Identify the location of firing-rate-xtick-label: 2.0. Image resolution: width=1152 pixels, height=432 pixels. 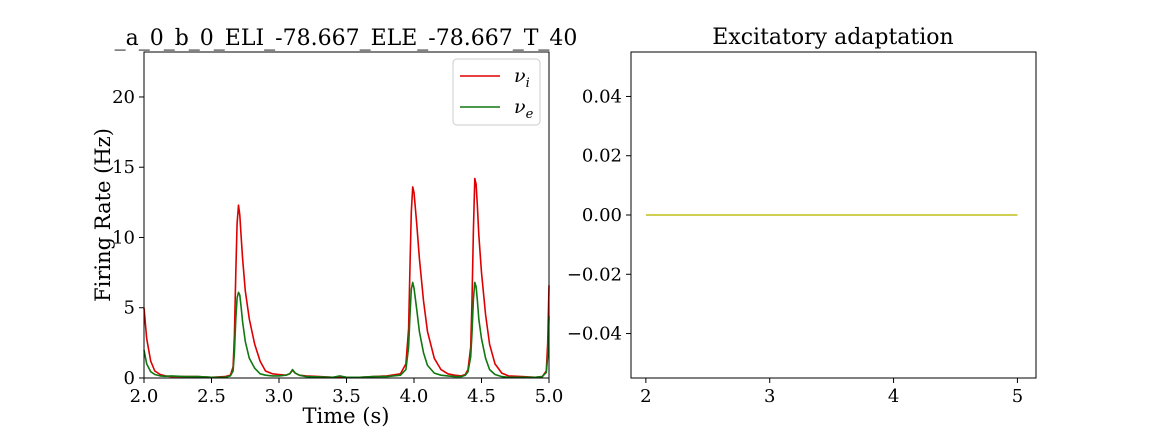
(144, 396).